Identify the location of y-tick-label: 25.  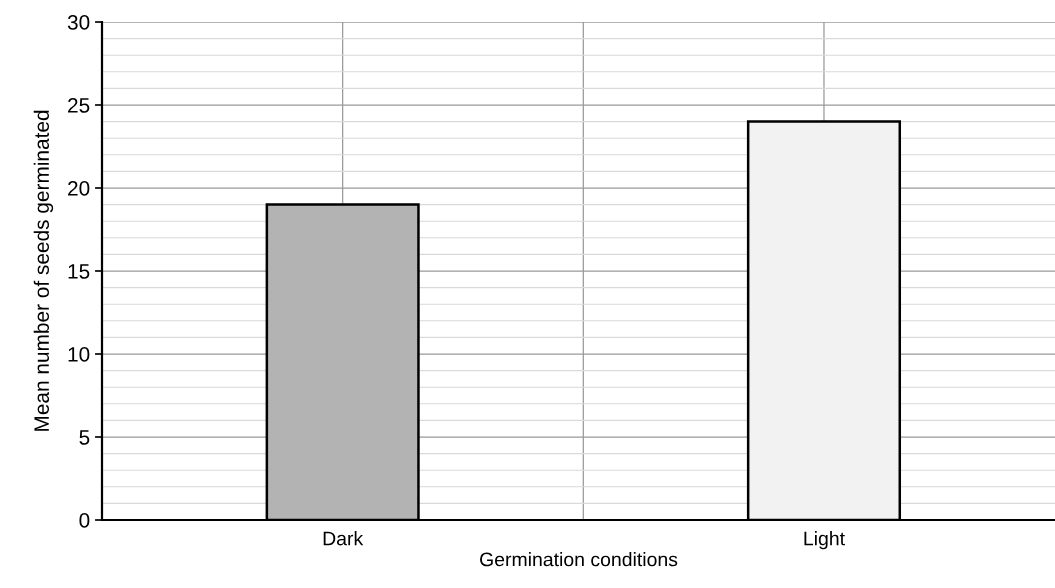
(79, 105).